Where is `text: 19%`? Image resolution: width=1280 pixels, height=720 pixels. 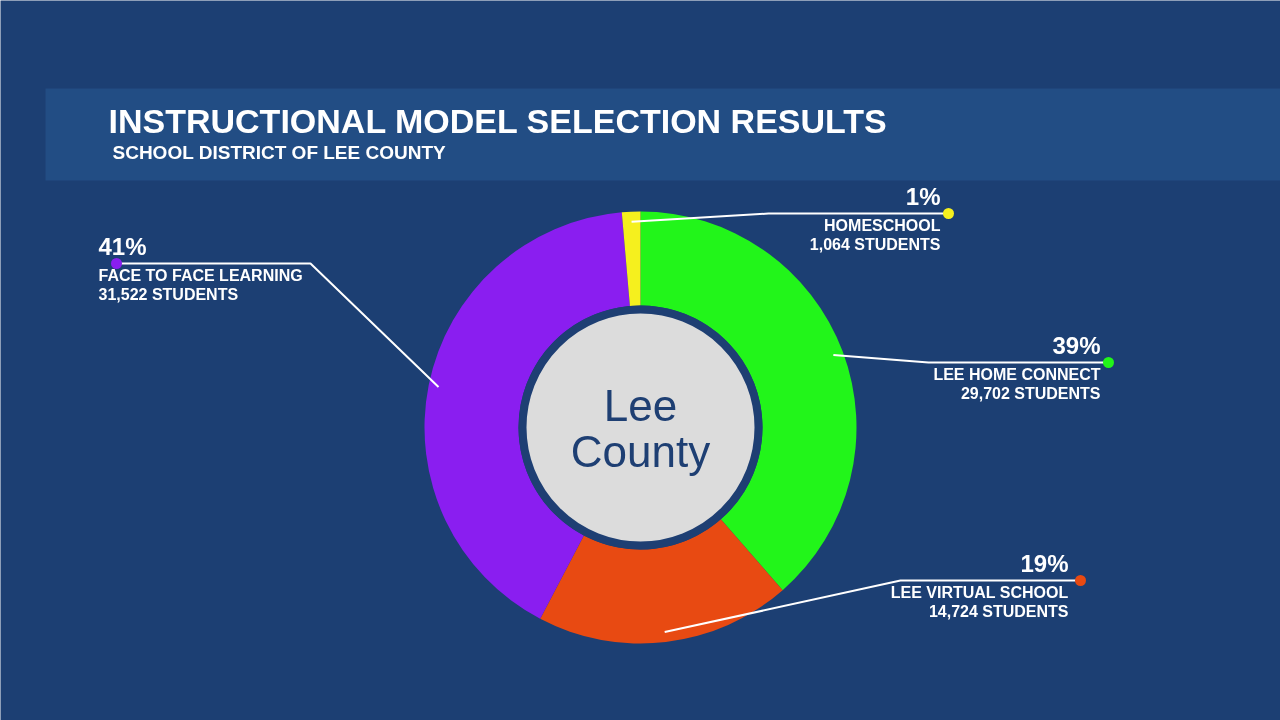
text: 19% is located at coordinates (1044, 563).